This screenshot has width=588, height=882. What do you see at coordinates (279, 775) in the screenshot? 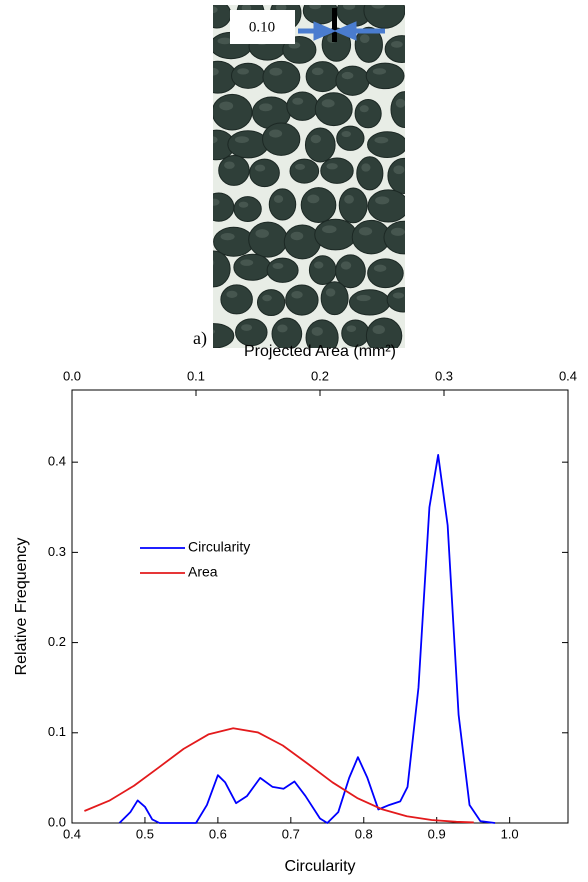
I see `series-line` at bounding box center [279, 775].